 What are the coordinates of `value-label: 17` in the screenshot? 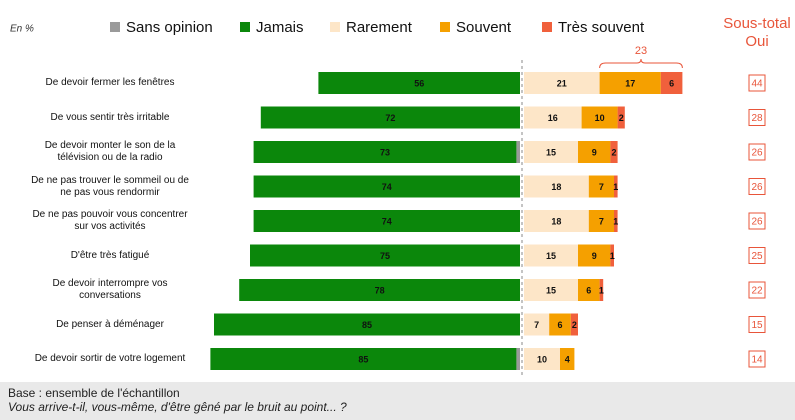 It's located at (630, 83).